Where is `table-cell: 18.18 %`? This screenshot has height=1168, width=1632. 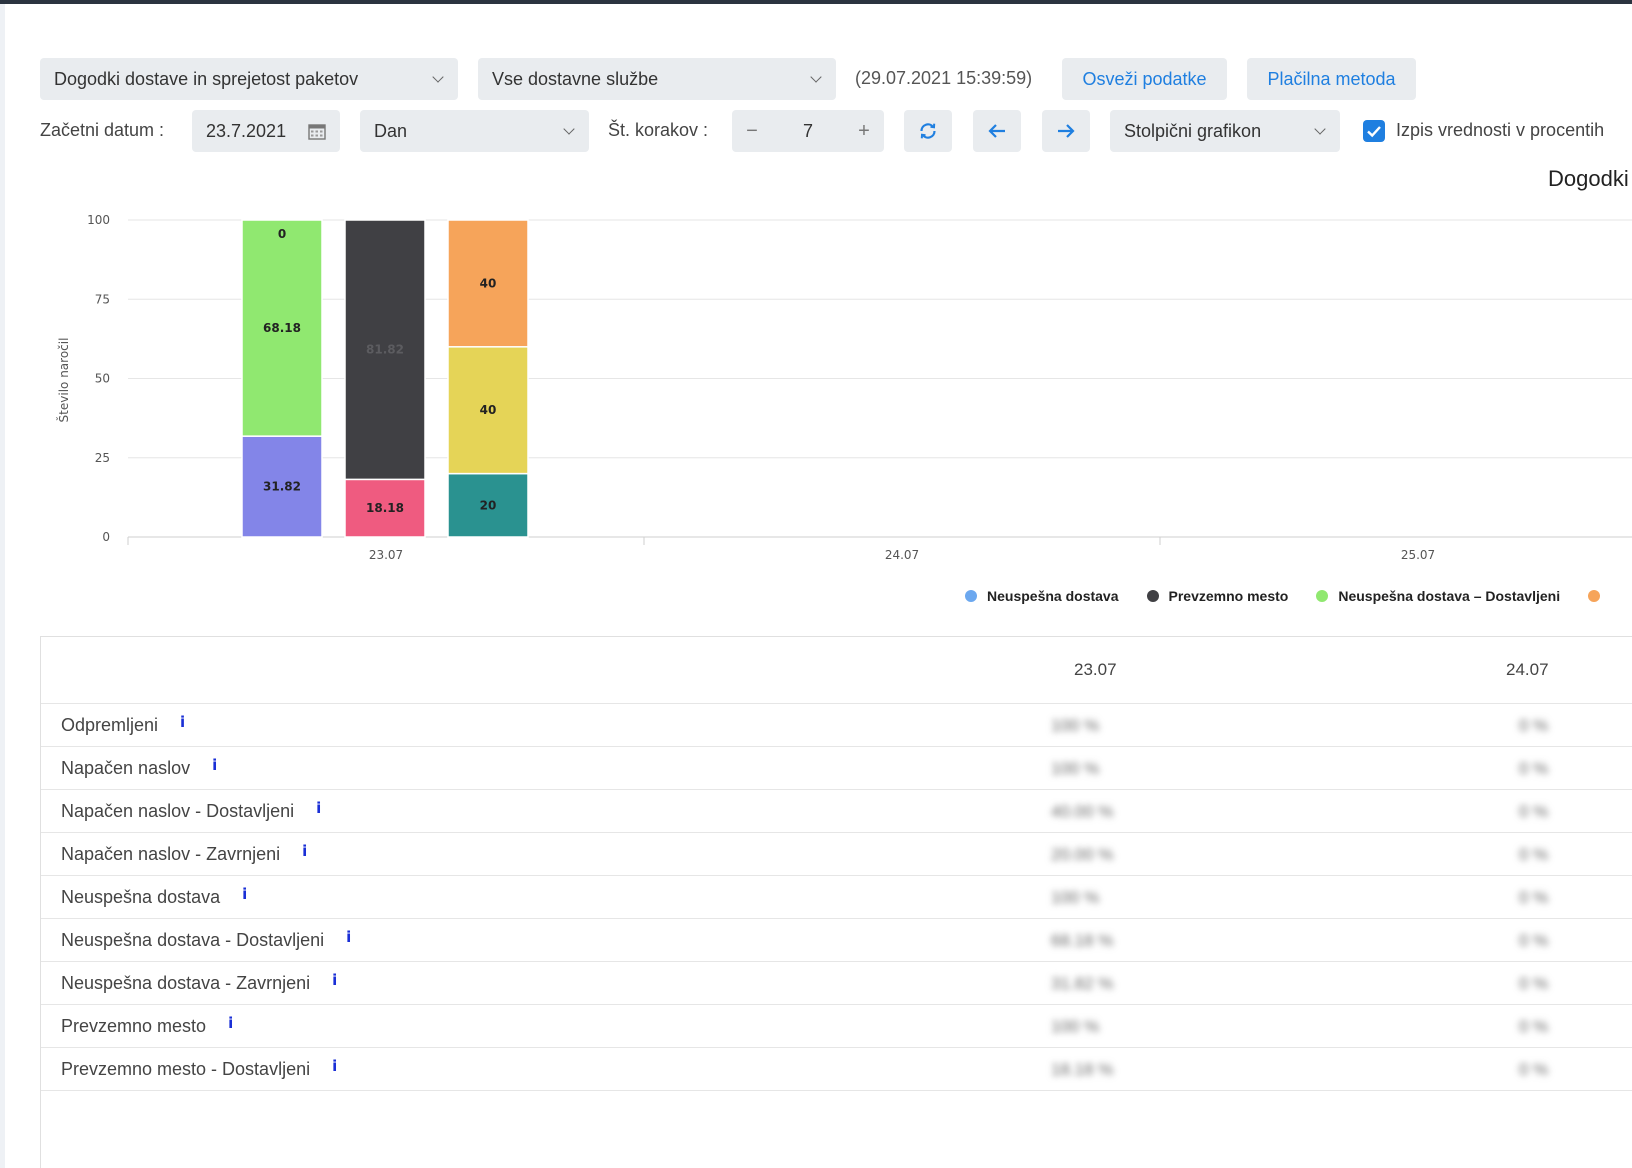 table-cell: 18.18 % is located at coordinates (1082, 1069).